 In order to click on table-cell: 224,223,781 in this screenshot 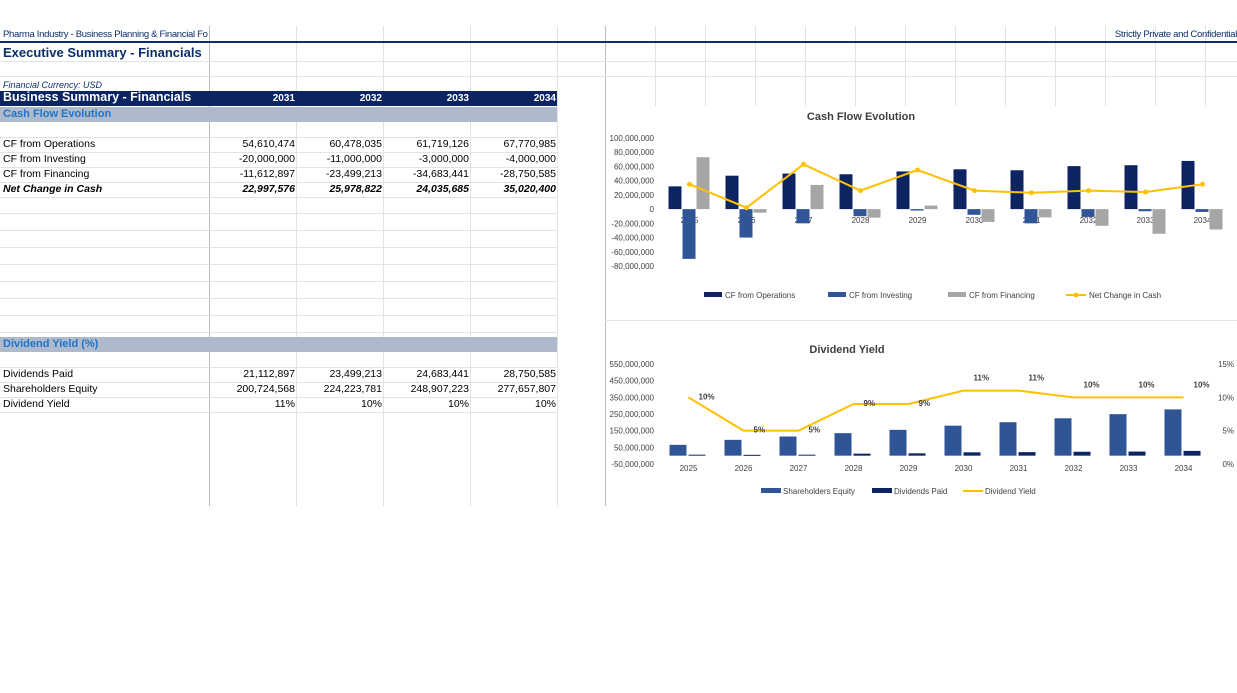, I will do `click(352, 389)`.